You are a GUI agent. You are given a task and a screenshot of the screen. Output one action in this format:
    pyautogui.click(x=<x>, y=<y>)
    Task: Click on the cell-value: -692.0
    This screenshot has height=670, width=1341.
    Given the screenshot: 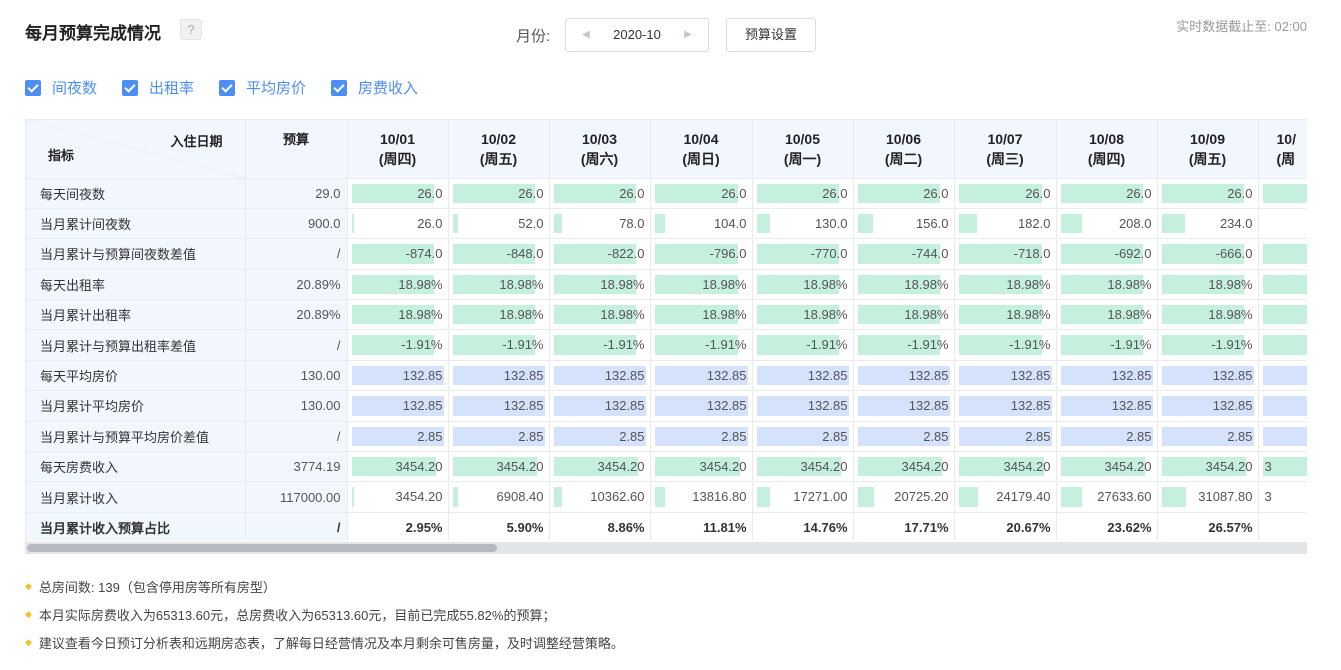 What is the action you would take?
    pyautogui.click(x=1133, y=254)
    